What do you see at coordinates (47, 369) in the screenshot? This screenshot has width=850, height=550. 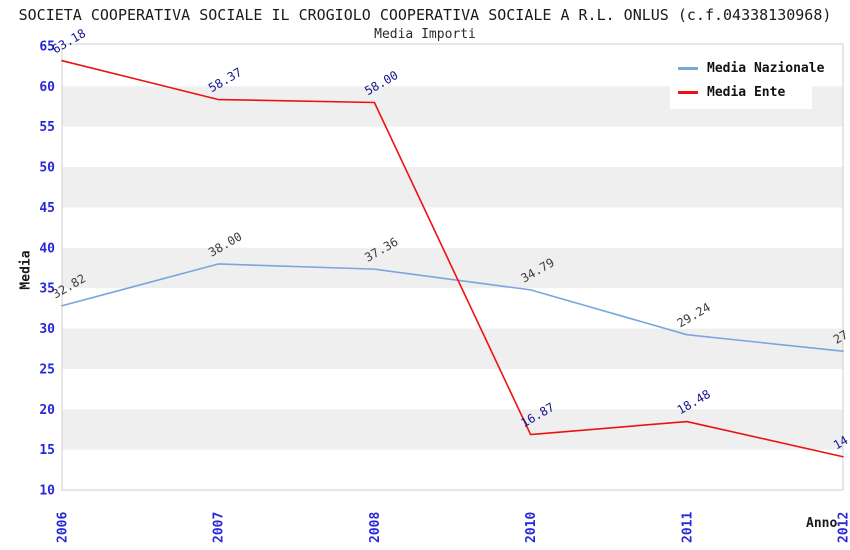 I see `y-tick-label: 25` at bounding box center [47, 369].